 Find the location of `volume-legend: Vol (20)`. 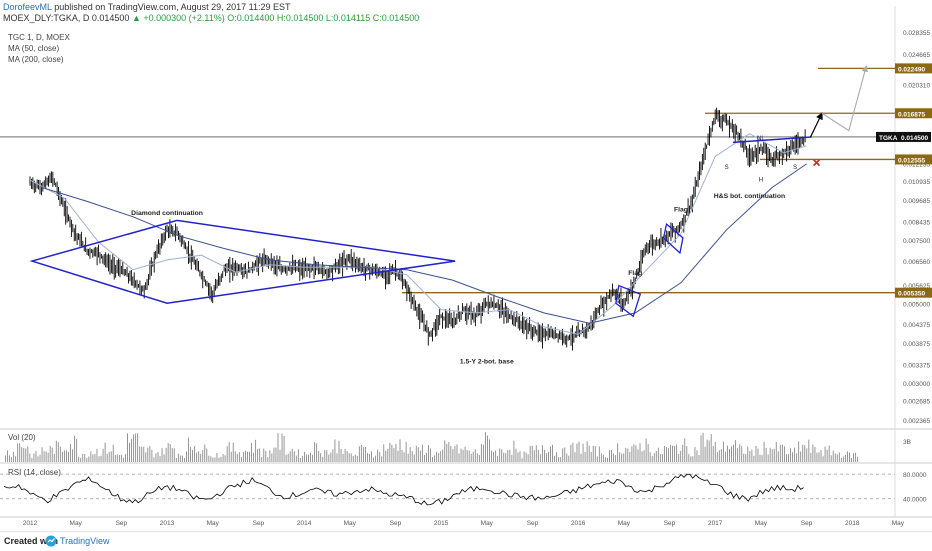

volume-legend: Vol (20) is located at coordinates (22, 437).